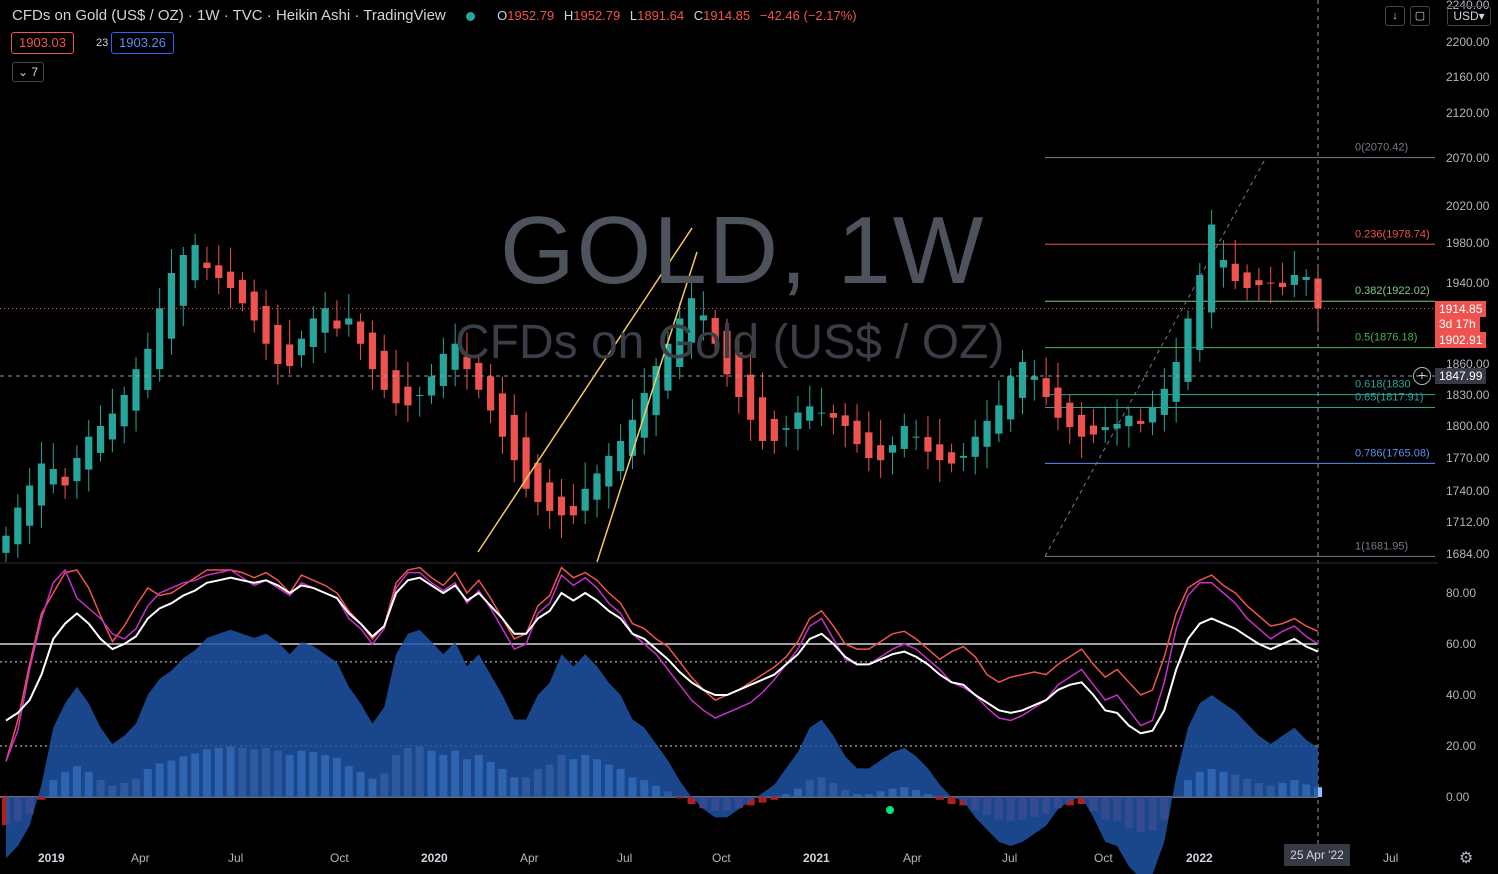 The image size is (1498, 874). I want to click on download-icon: ↓, so click(1395, 16).